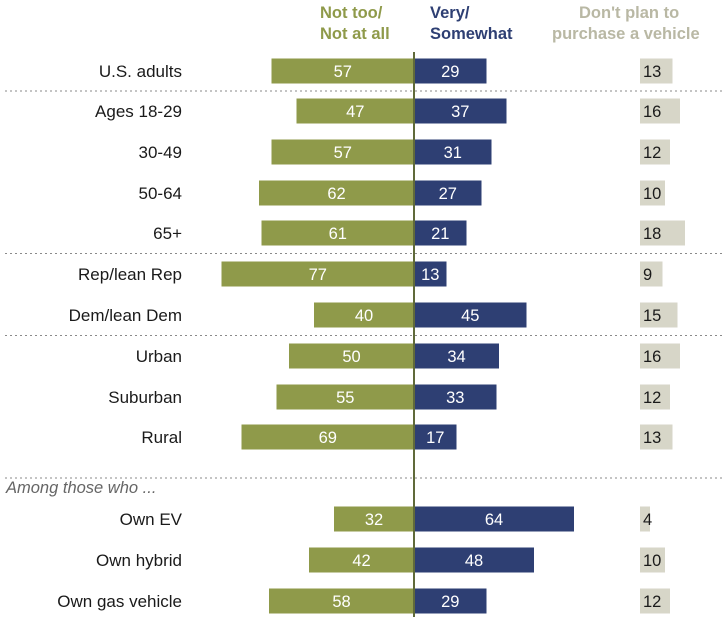 Image resolution: width=724 pixels, height=619 pixels. What do you see at coordinates (161, 437) in the screenshot?
I see `category-label: Rural` at bounding box center [161, 437].